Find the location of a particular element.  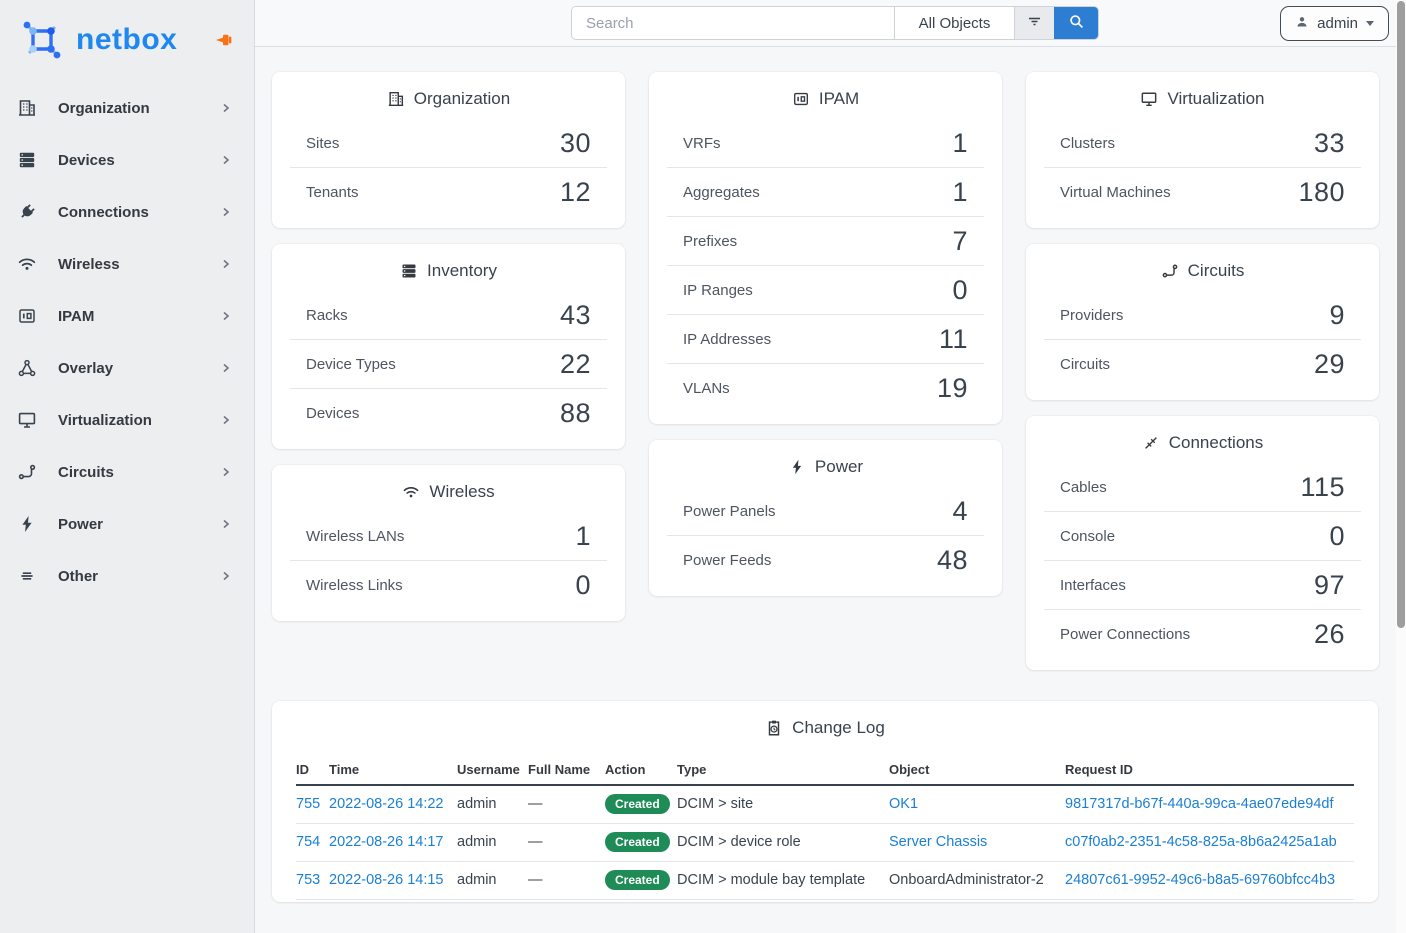

stat-row-ip-addresses: IP Addresses 11 is located at coordinates (825, 339).